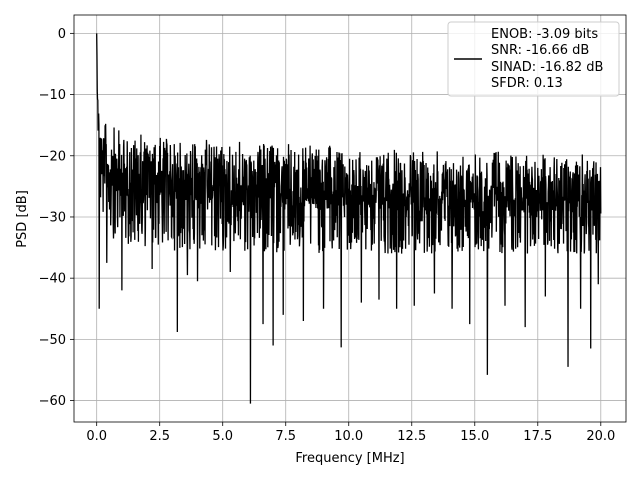 This screenshot has height=480, width=640. What do you see at coordinates (540, 50) in the screenshot?
I see `legend-text-snr: SNR: -16.66 dB` at bounding box center [540, 50].